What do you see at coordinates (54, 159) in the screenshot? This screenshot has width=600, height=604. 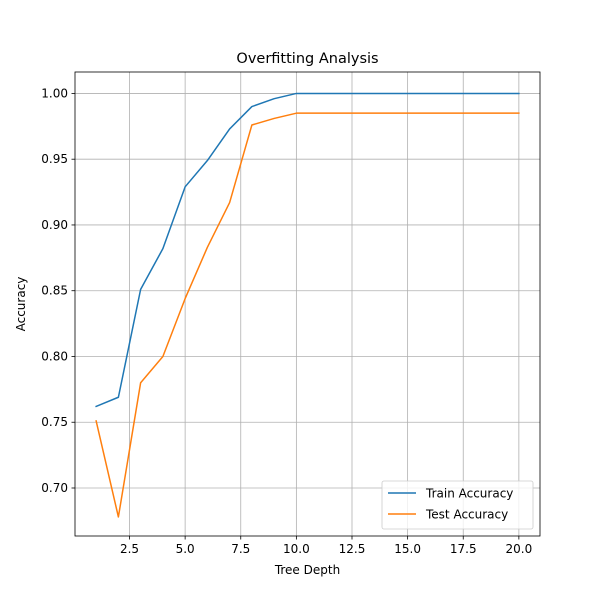 I see `y-tick-label: 0.95` at bounding box center [54, 159].